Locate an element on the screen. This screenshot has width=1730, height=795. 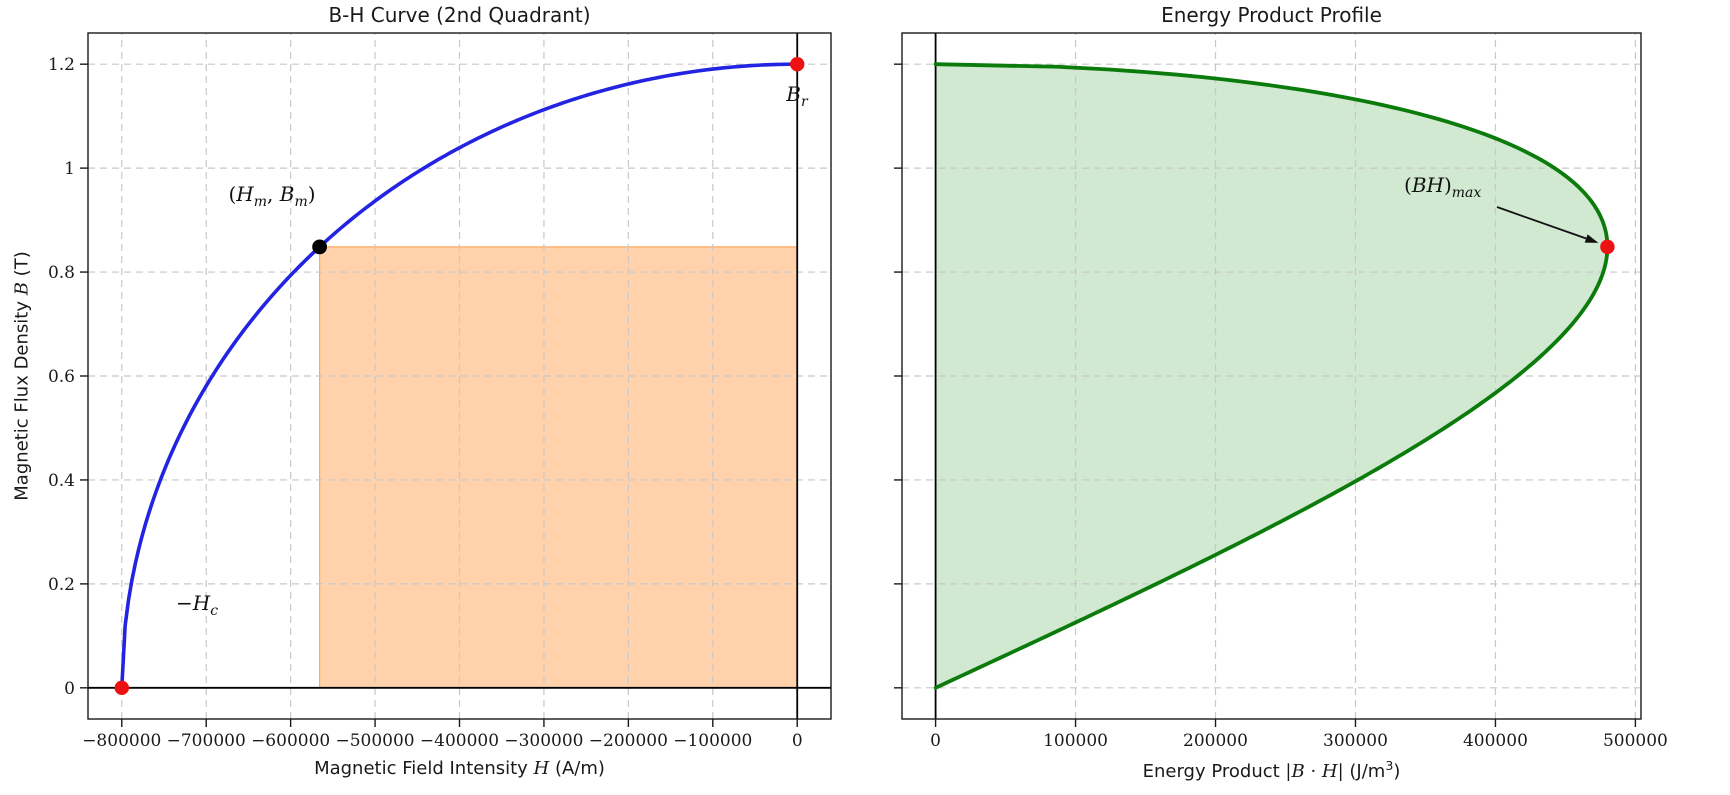
left-y-tick-label: 0.2 is located at coordinates (61, 585).